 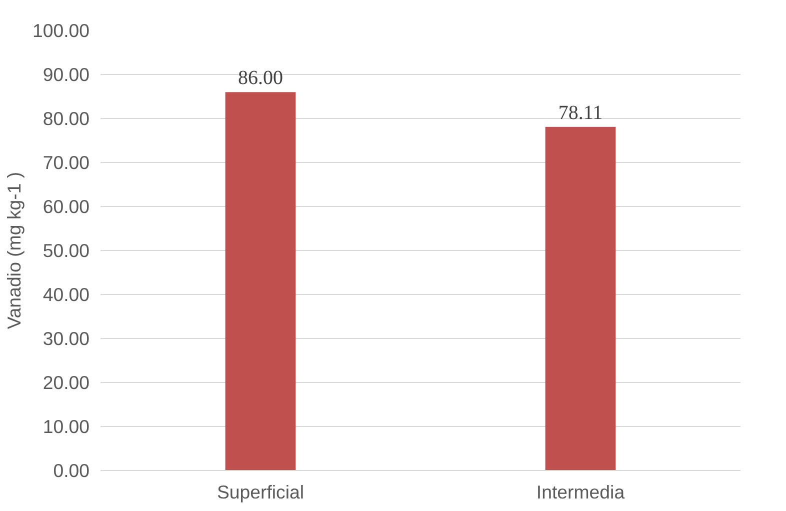 I want to click on y-tick-label: 30.00, so click(x=66, y=338).